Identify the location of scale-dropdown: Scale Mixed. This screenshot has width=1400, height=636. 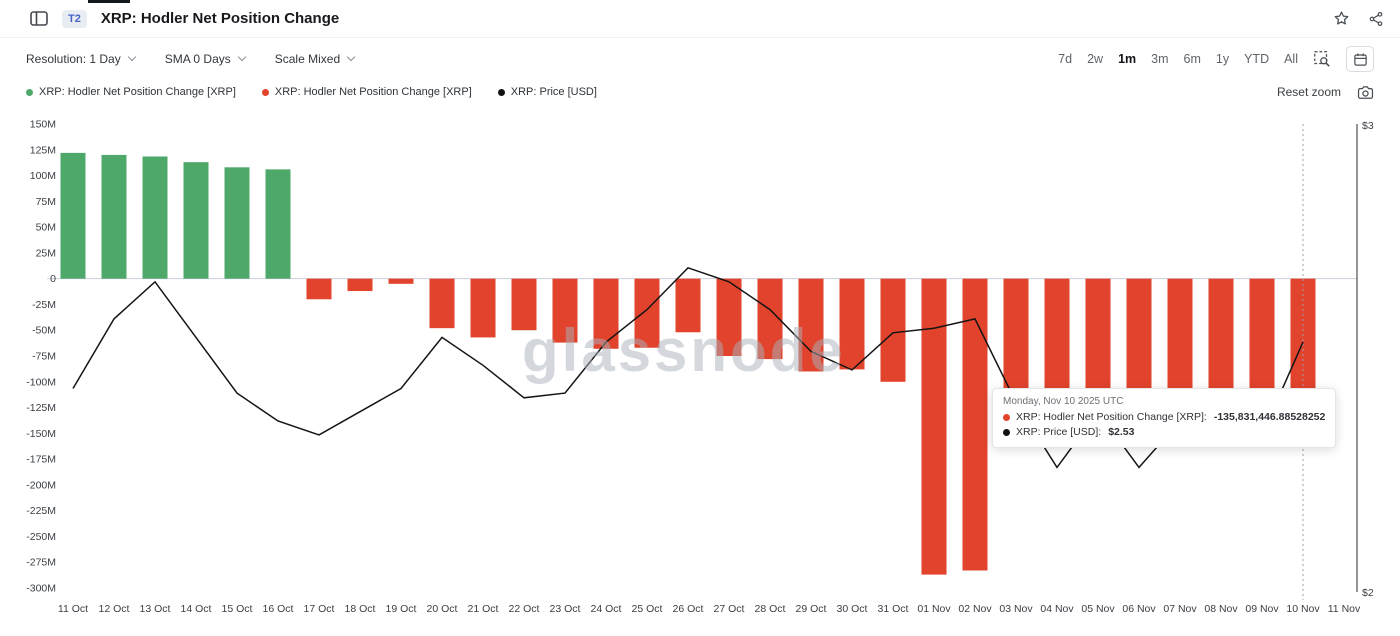
(315, 59).